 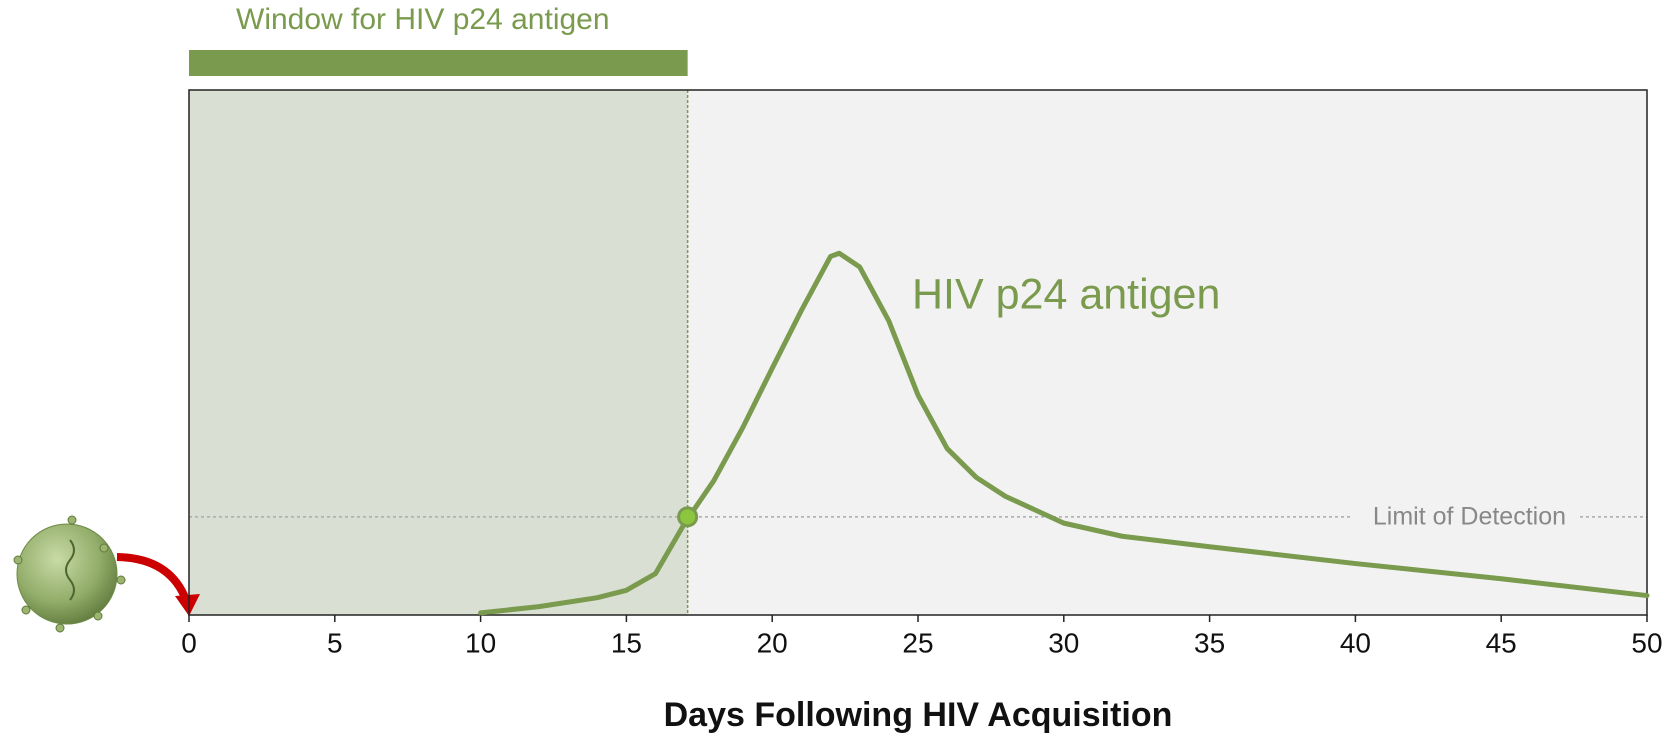 I want to click on x-tick-label: 5, so click(x=335, y=642).